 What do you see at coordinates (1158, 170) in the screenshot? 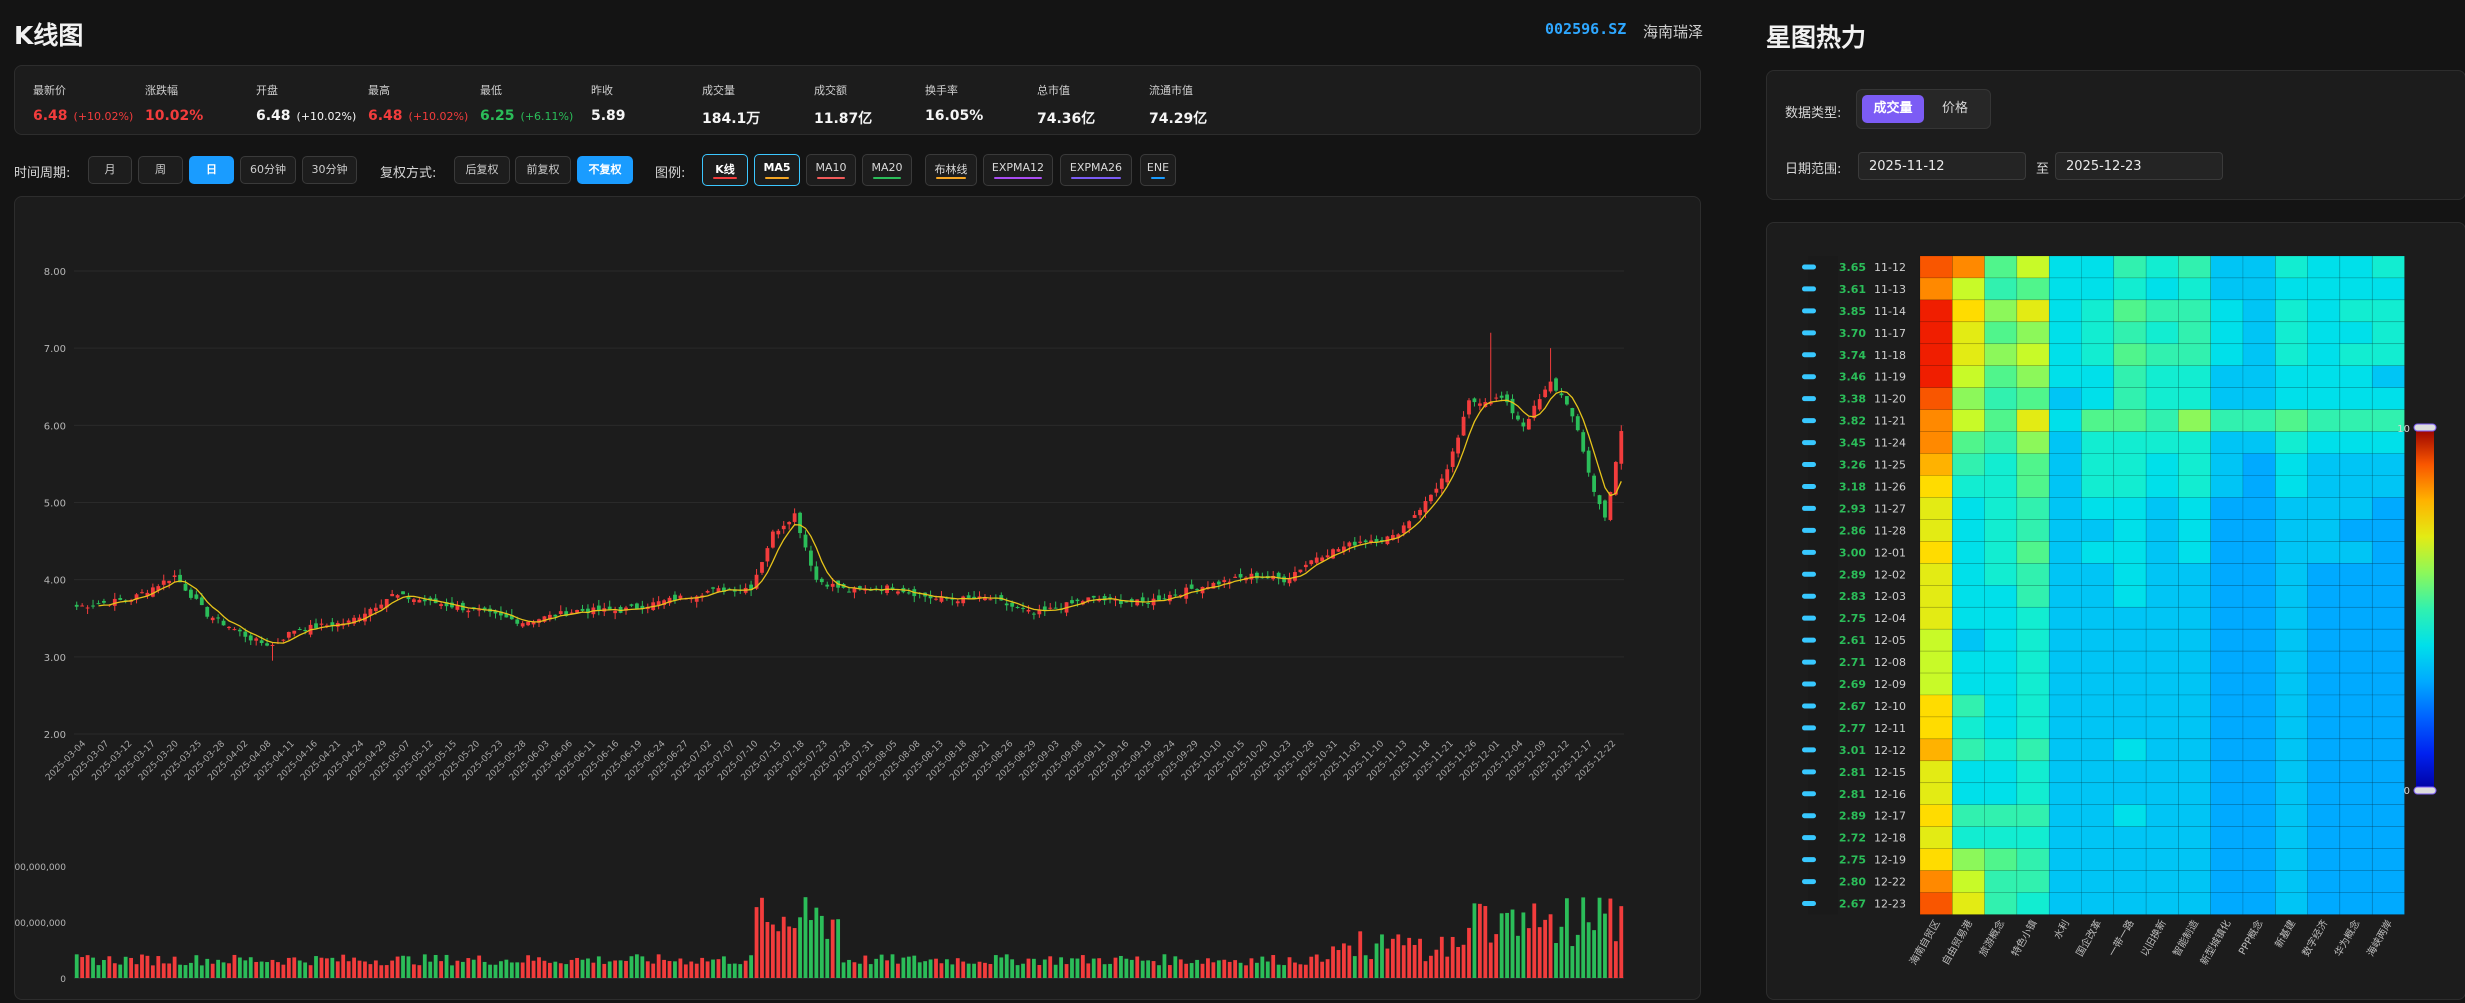
I see `legend-toggle: ENE` at bounding box center [1158, 170].